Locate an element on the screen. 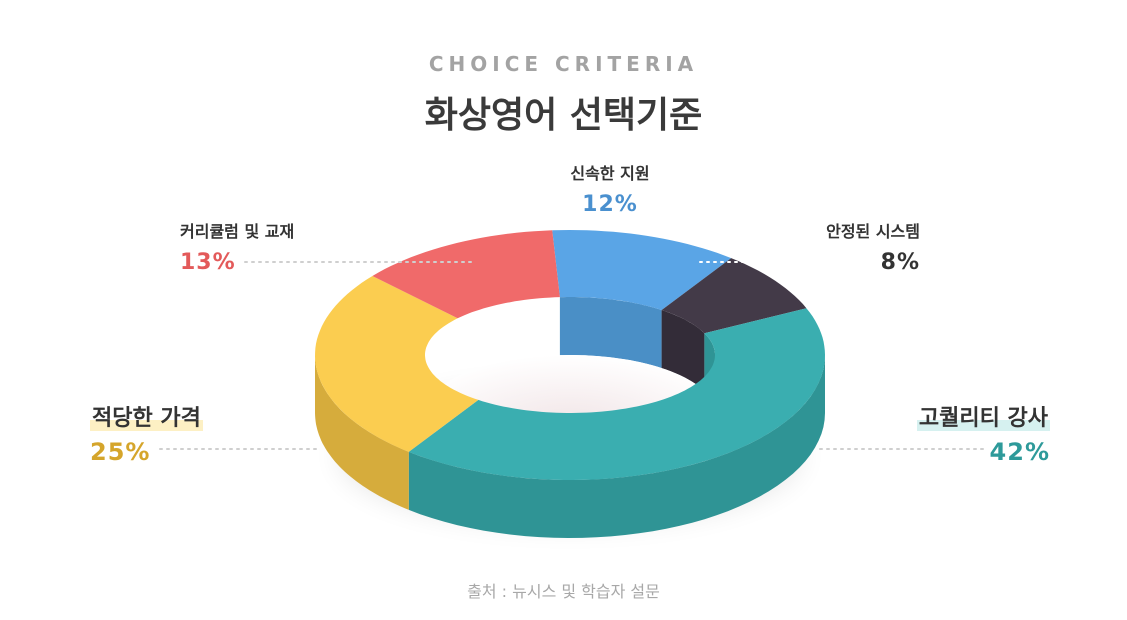 The width and height of the screenshot is (1127, 620). chart-eyebrow: CHOICE CRITERIA is located at coordinates (563, 64).